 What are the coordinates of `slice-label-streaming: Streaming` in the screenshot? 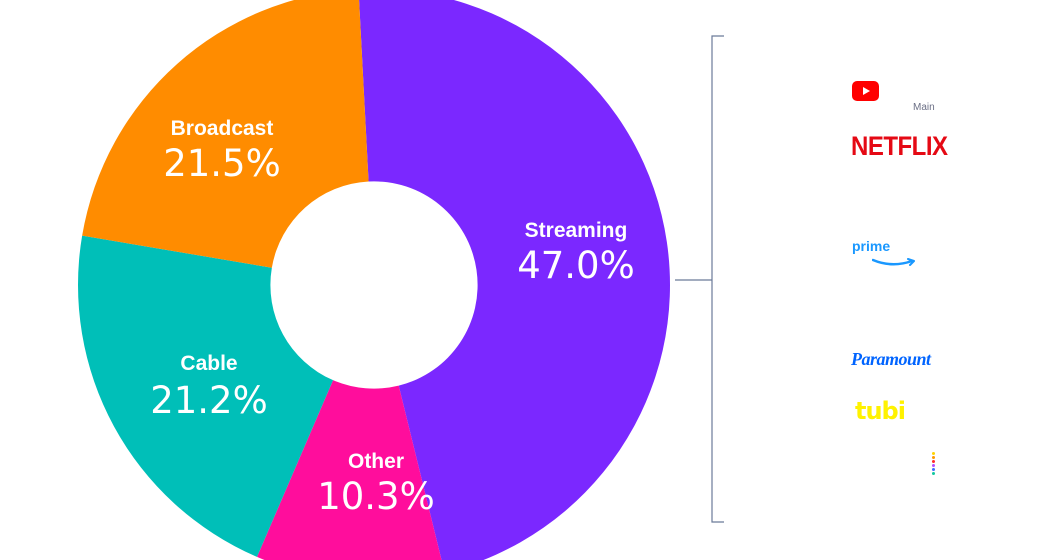 It's located at (576, 230).